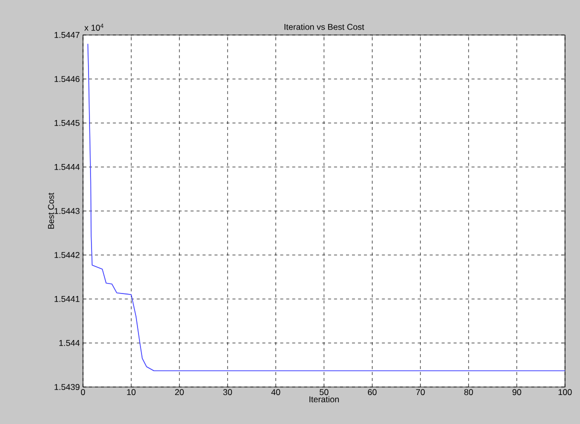  What do you see at coordinates (227, 392) in the screenshot?
I see `x-tick-label: 30` at bounding box center [227, 392].